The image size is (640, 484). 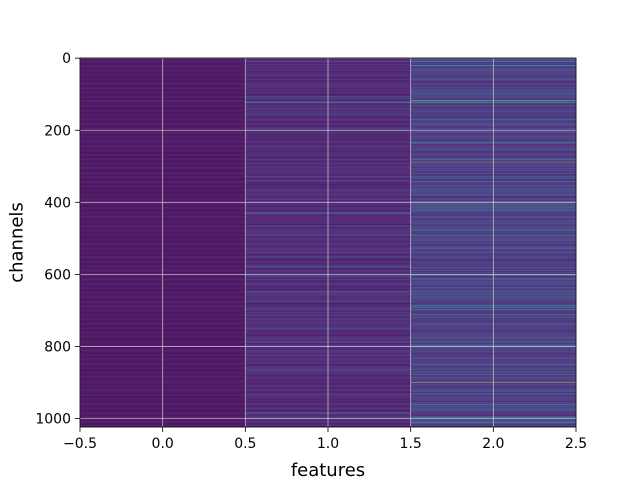 I want to click on y-tick-label: 200, so click(x=57, y=131).